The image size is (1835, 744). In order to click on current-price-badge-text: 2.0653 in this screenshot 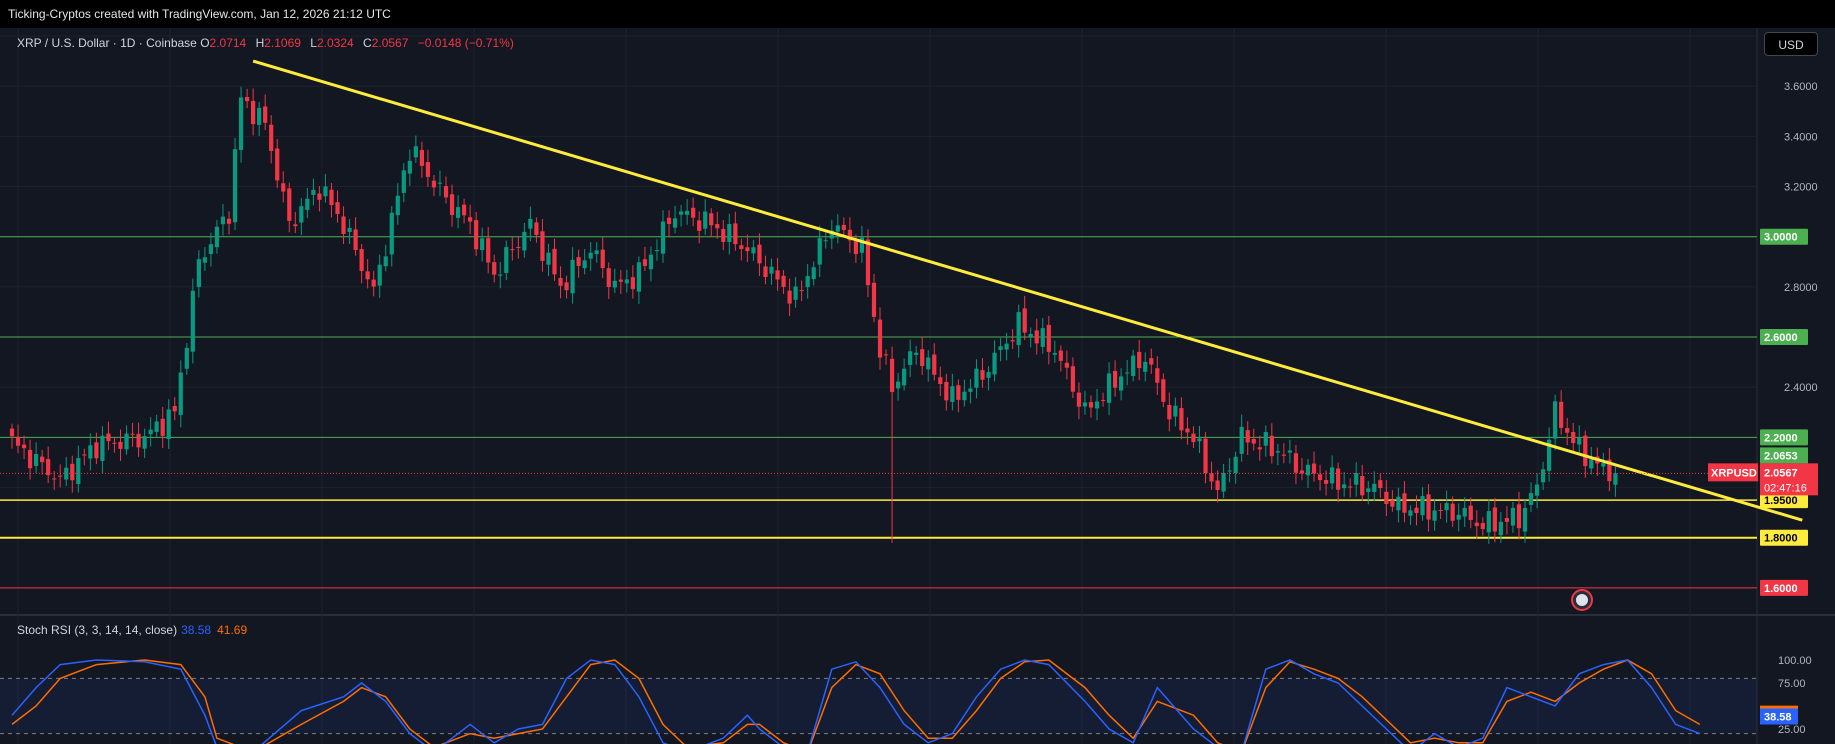, I will do `click(1781, 456)`.